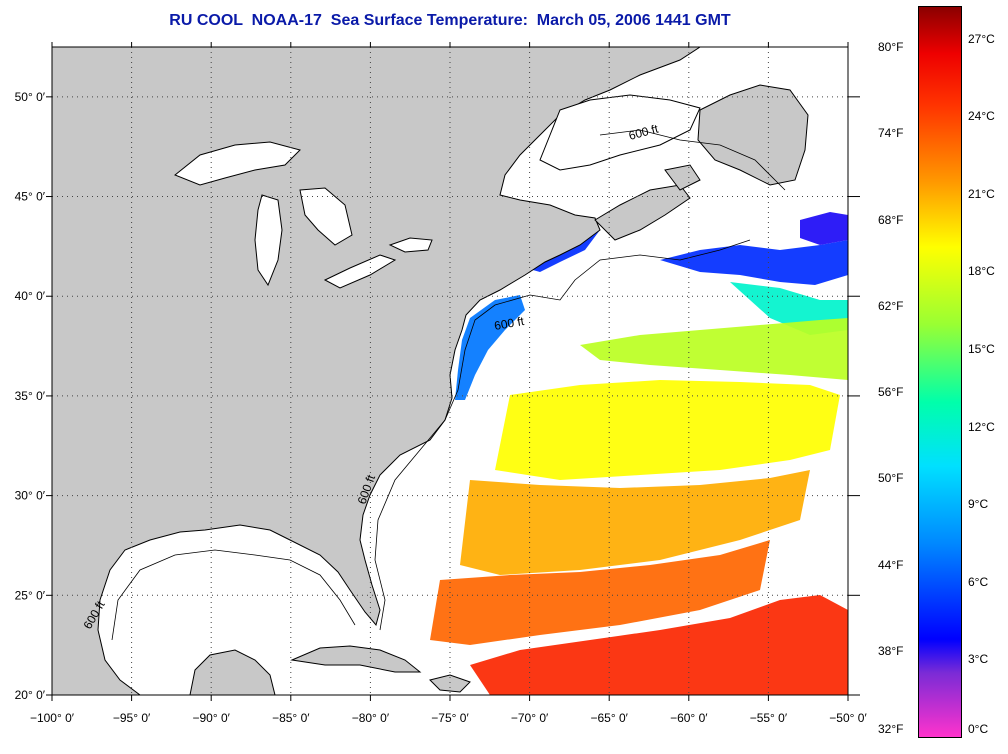 The image size is (1008, 754). I want to click on land-cape-breton, so click(682, 177).